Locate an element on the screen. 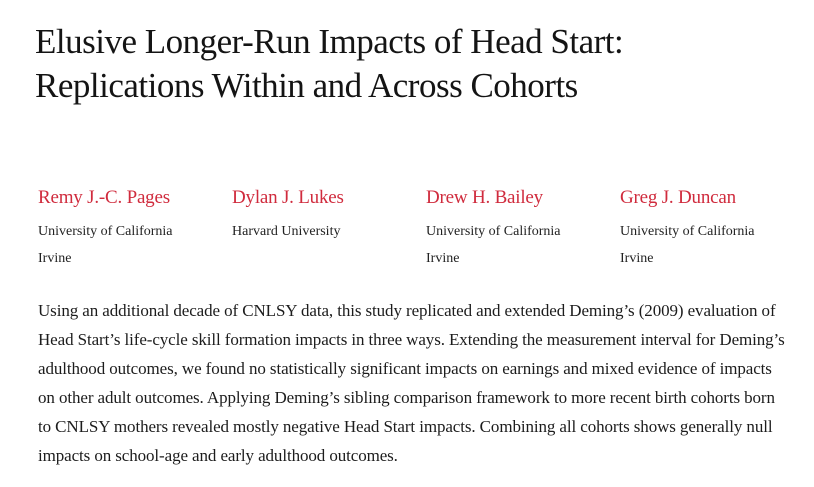 This screenshot has height=487, width=814. author-name: Remy J.-C. Pages is located at coordinates (104, 197).